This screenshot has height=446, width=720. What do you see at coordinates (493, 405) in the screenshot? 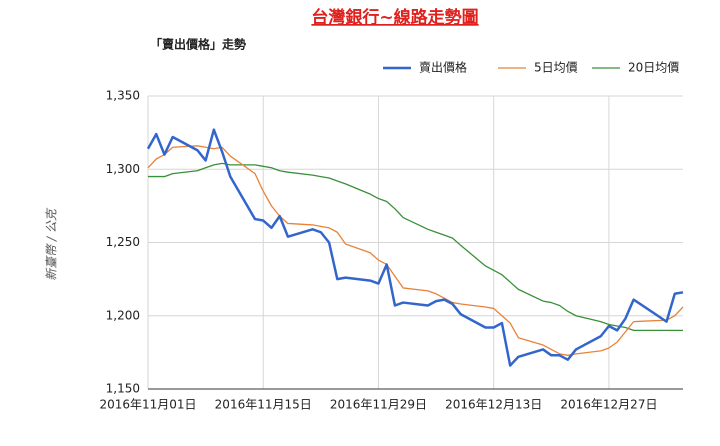
I see `x-tick-label: 2016年12月13日` at bounding box center [493, 405].